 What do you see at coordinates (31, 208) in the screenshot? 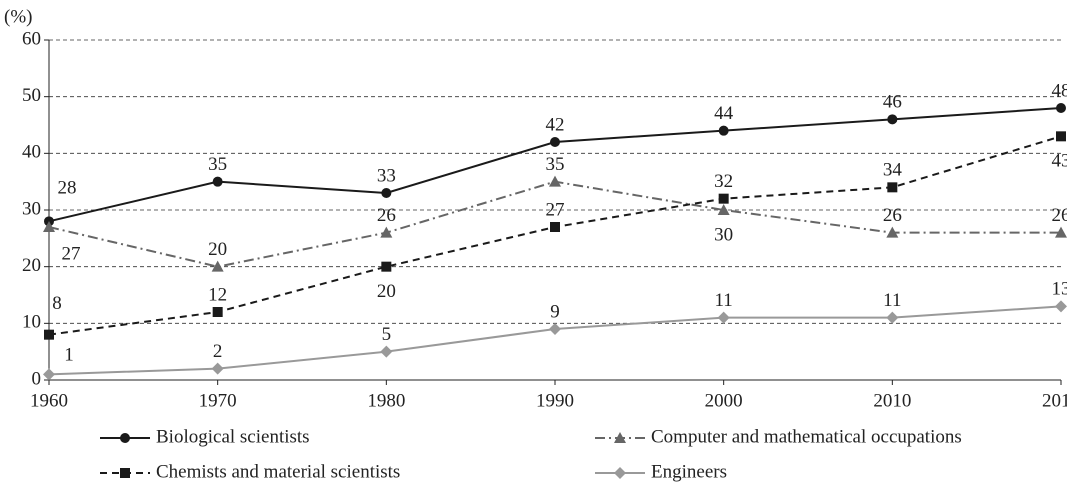
I see `y-tick-label: 30` at bounding box center [31, 208].